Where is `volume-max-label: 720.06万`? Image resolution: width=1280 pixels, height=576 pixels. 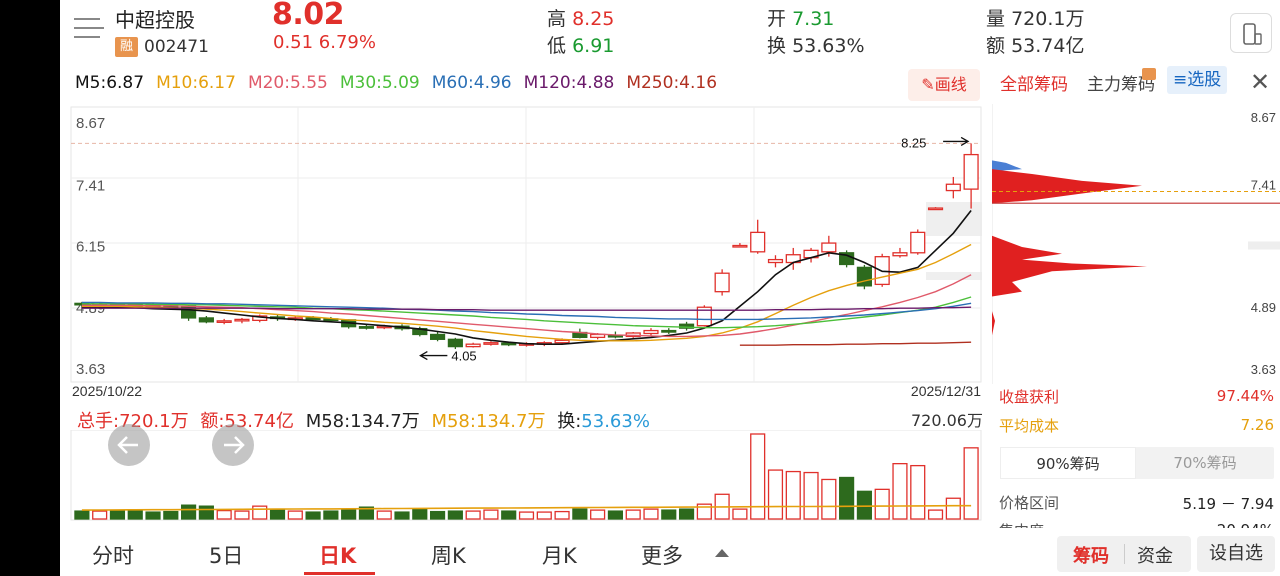 volume-max-label: 720.06万 is located at coordinates (947, 420).